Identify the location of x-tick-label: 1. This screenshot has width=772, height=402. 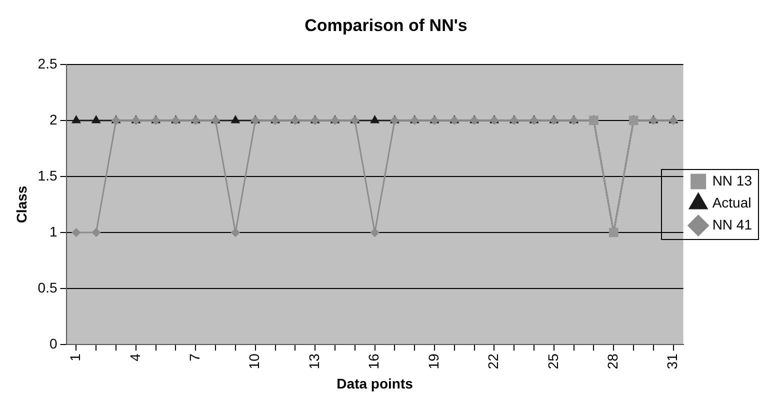
(75, 357).